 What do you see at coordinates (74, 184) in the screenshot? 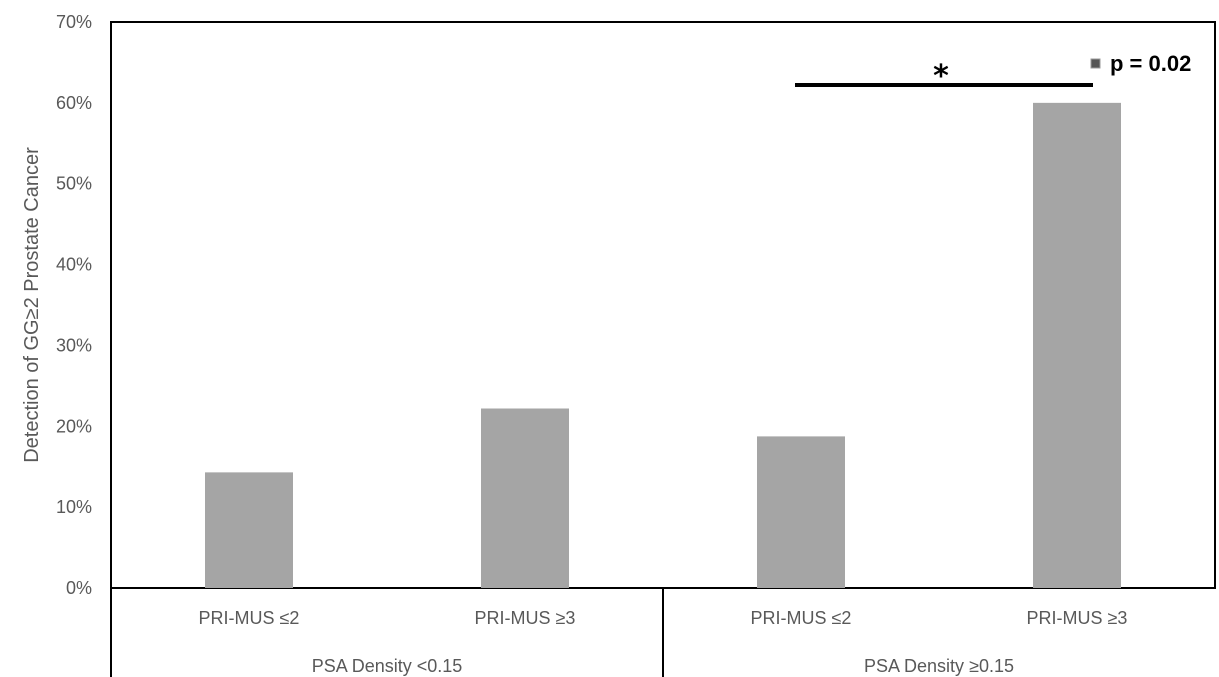
I see `y-tick-label: 50%` at bounding box center [74, 184].